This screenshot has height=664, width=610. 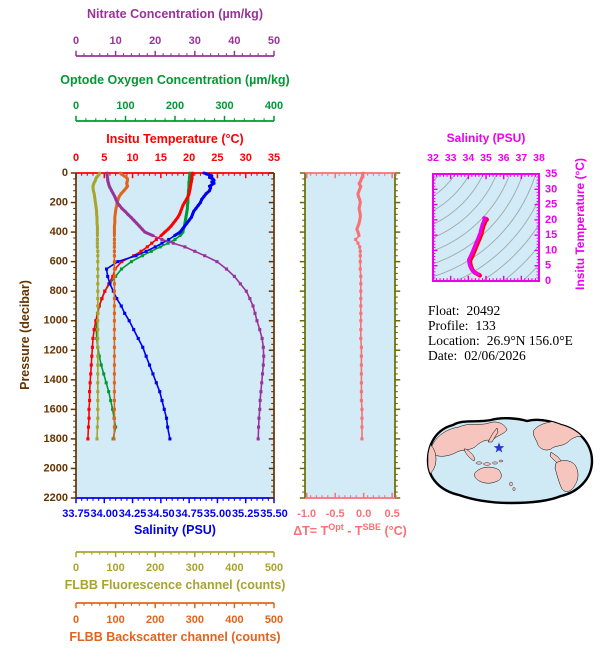 I want to click on info-location: Location: 26.9°N 156.0°E, so click(x=500, y=340).